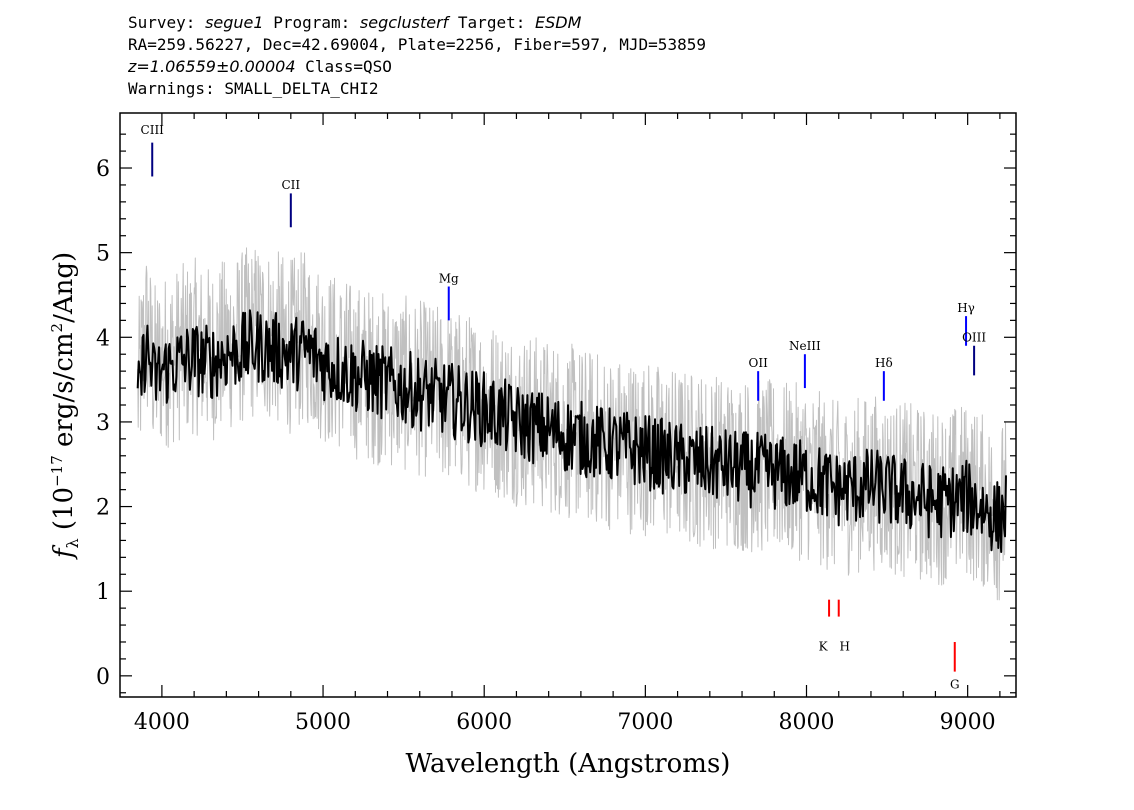 This screenshot has height=810, width=1134. What do you see at coordinates (153, 130) in the screenshot?
I see `emission-line-label-0: CIII` at bounding box center [153, 130].